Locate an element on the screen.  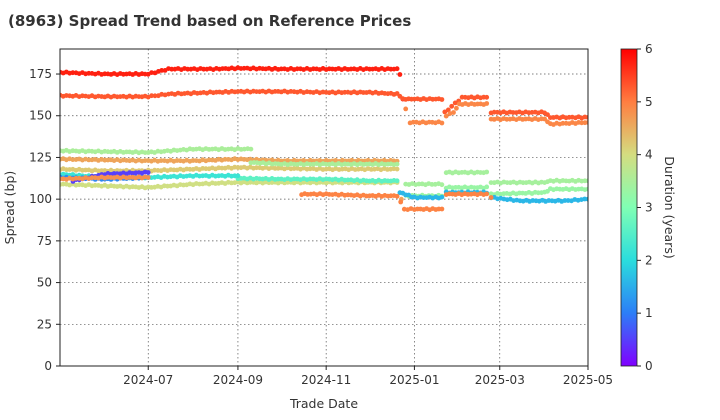
x-tick-label: 2024-11 is located at coordinates (326, 380).